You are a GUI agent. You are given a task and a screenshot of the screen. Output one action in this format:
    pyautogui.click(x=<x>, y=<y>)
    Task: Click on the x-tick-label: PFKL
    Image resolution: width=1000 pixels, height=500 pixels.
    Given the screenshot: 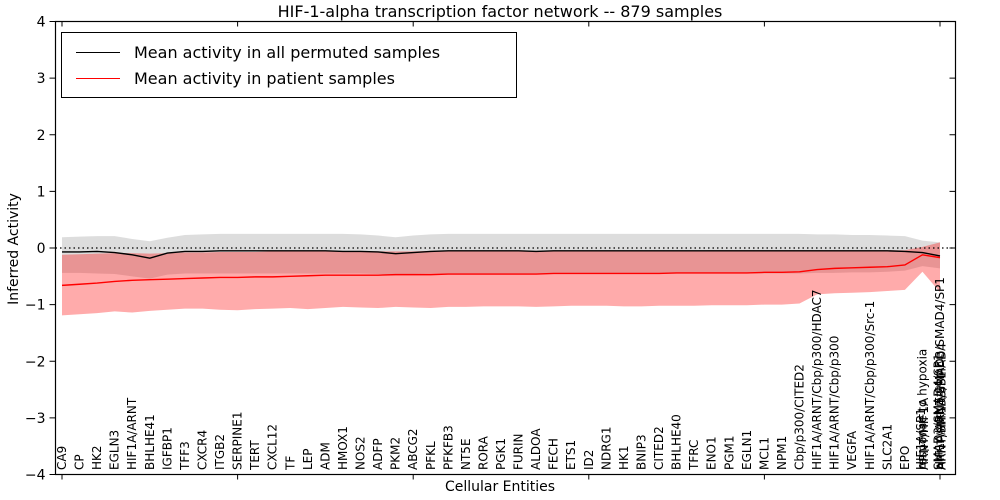 What is the action you would take?
    pyautogui.click(x=431, y=455)
    